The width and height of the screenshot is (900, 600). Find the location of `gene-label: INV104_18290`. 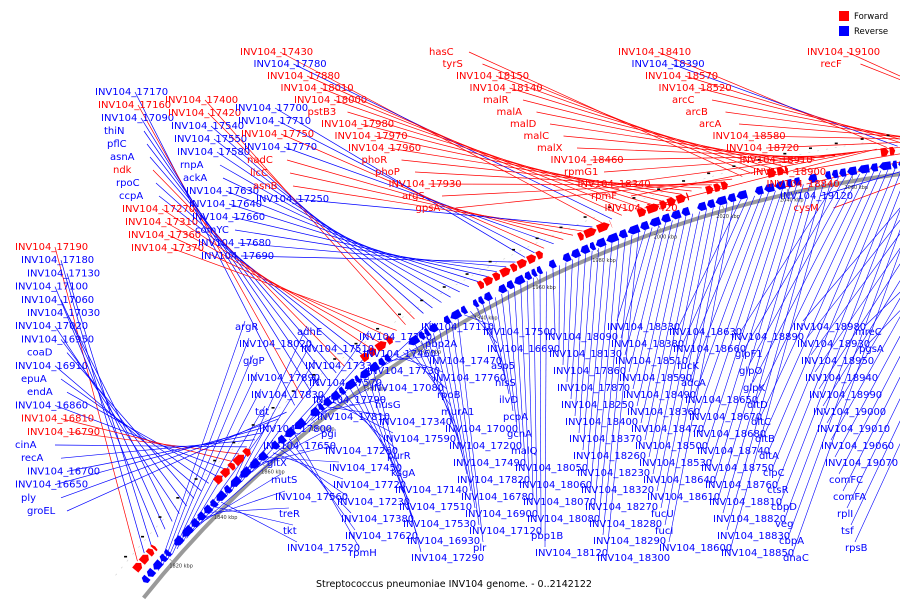

gene-label: INV104_18290 is located at coordinates (629, 541).